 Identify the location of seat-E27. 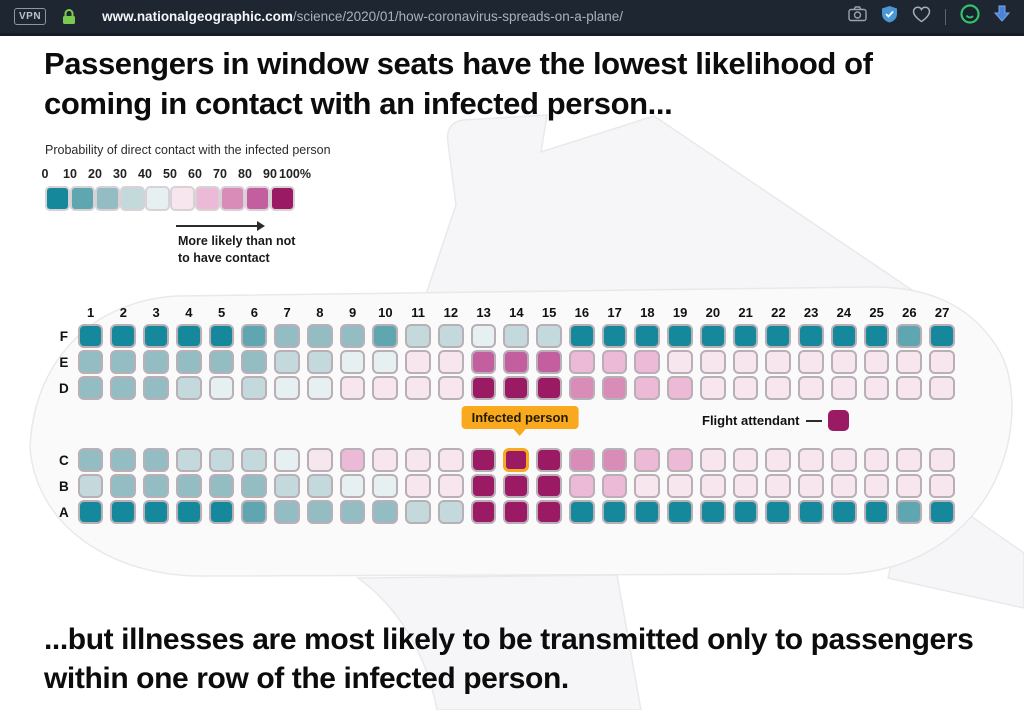
(942, 362).